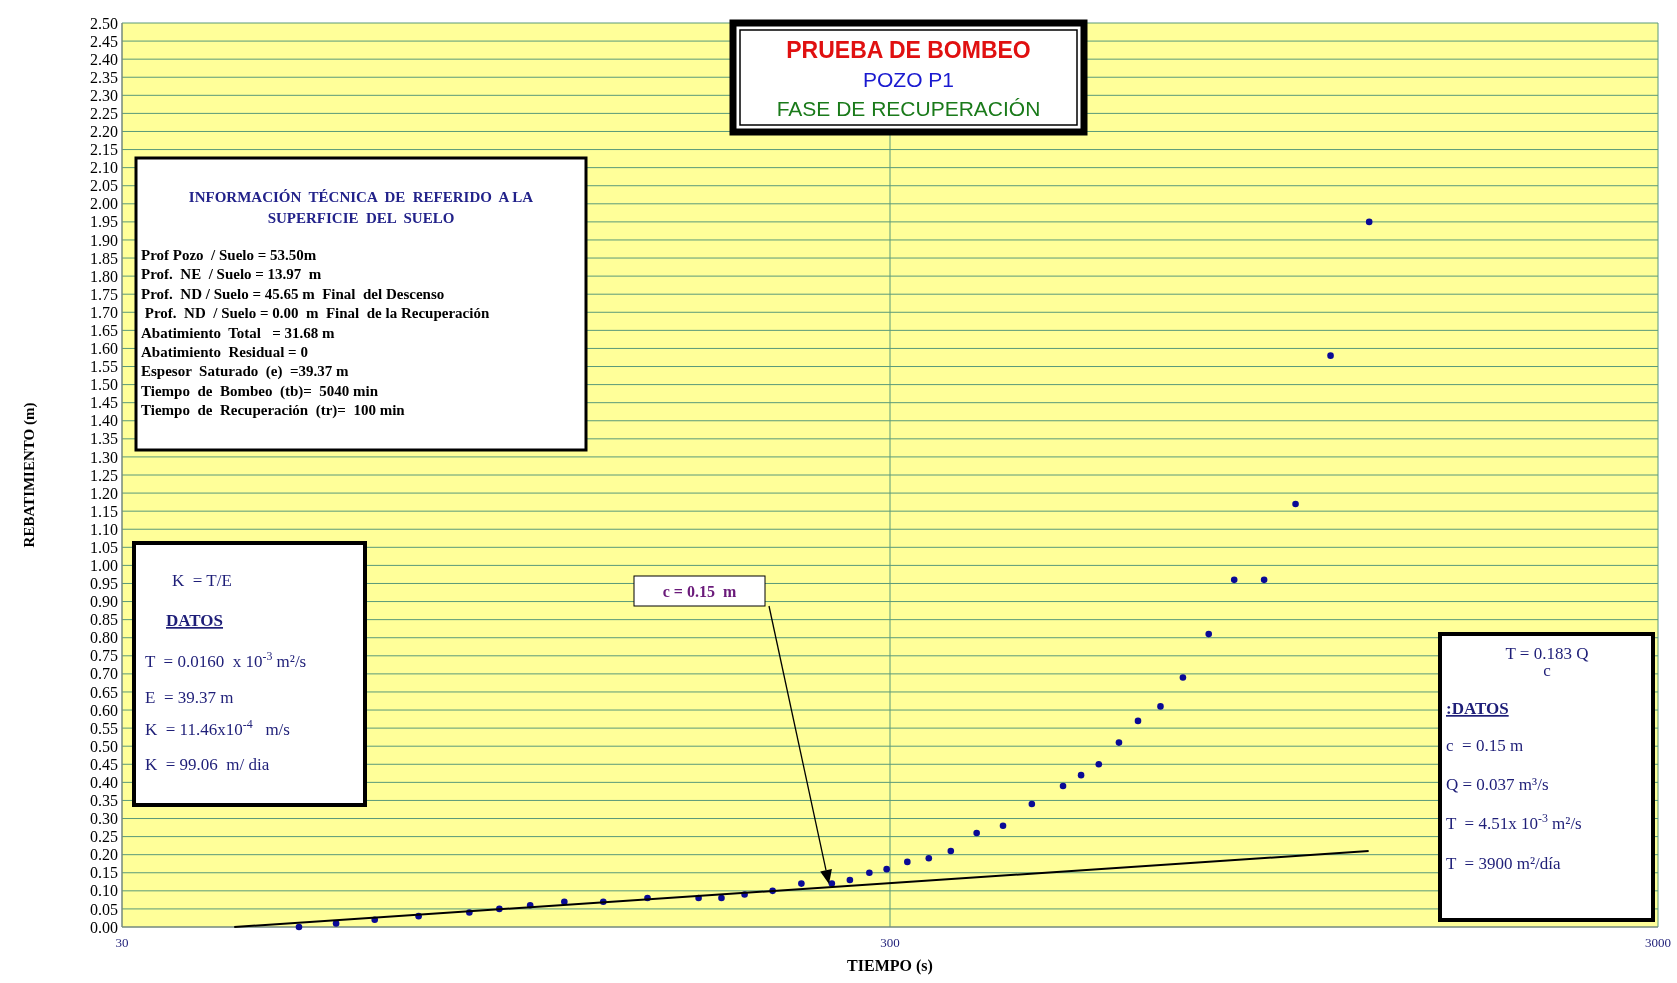  I want to click on y-tick-label: 0.30, so click(104, 819).